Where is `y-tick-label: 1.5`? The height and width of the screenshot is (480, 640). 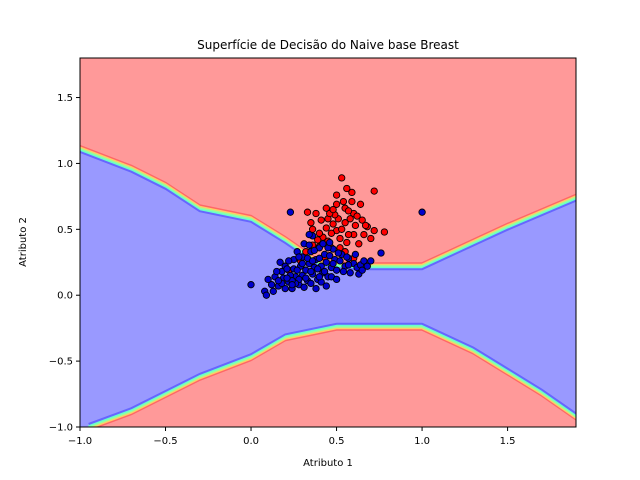
y-tick-label: 1.5 is located at coordinates (65, 98).